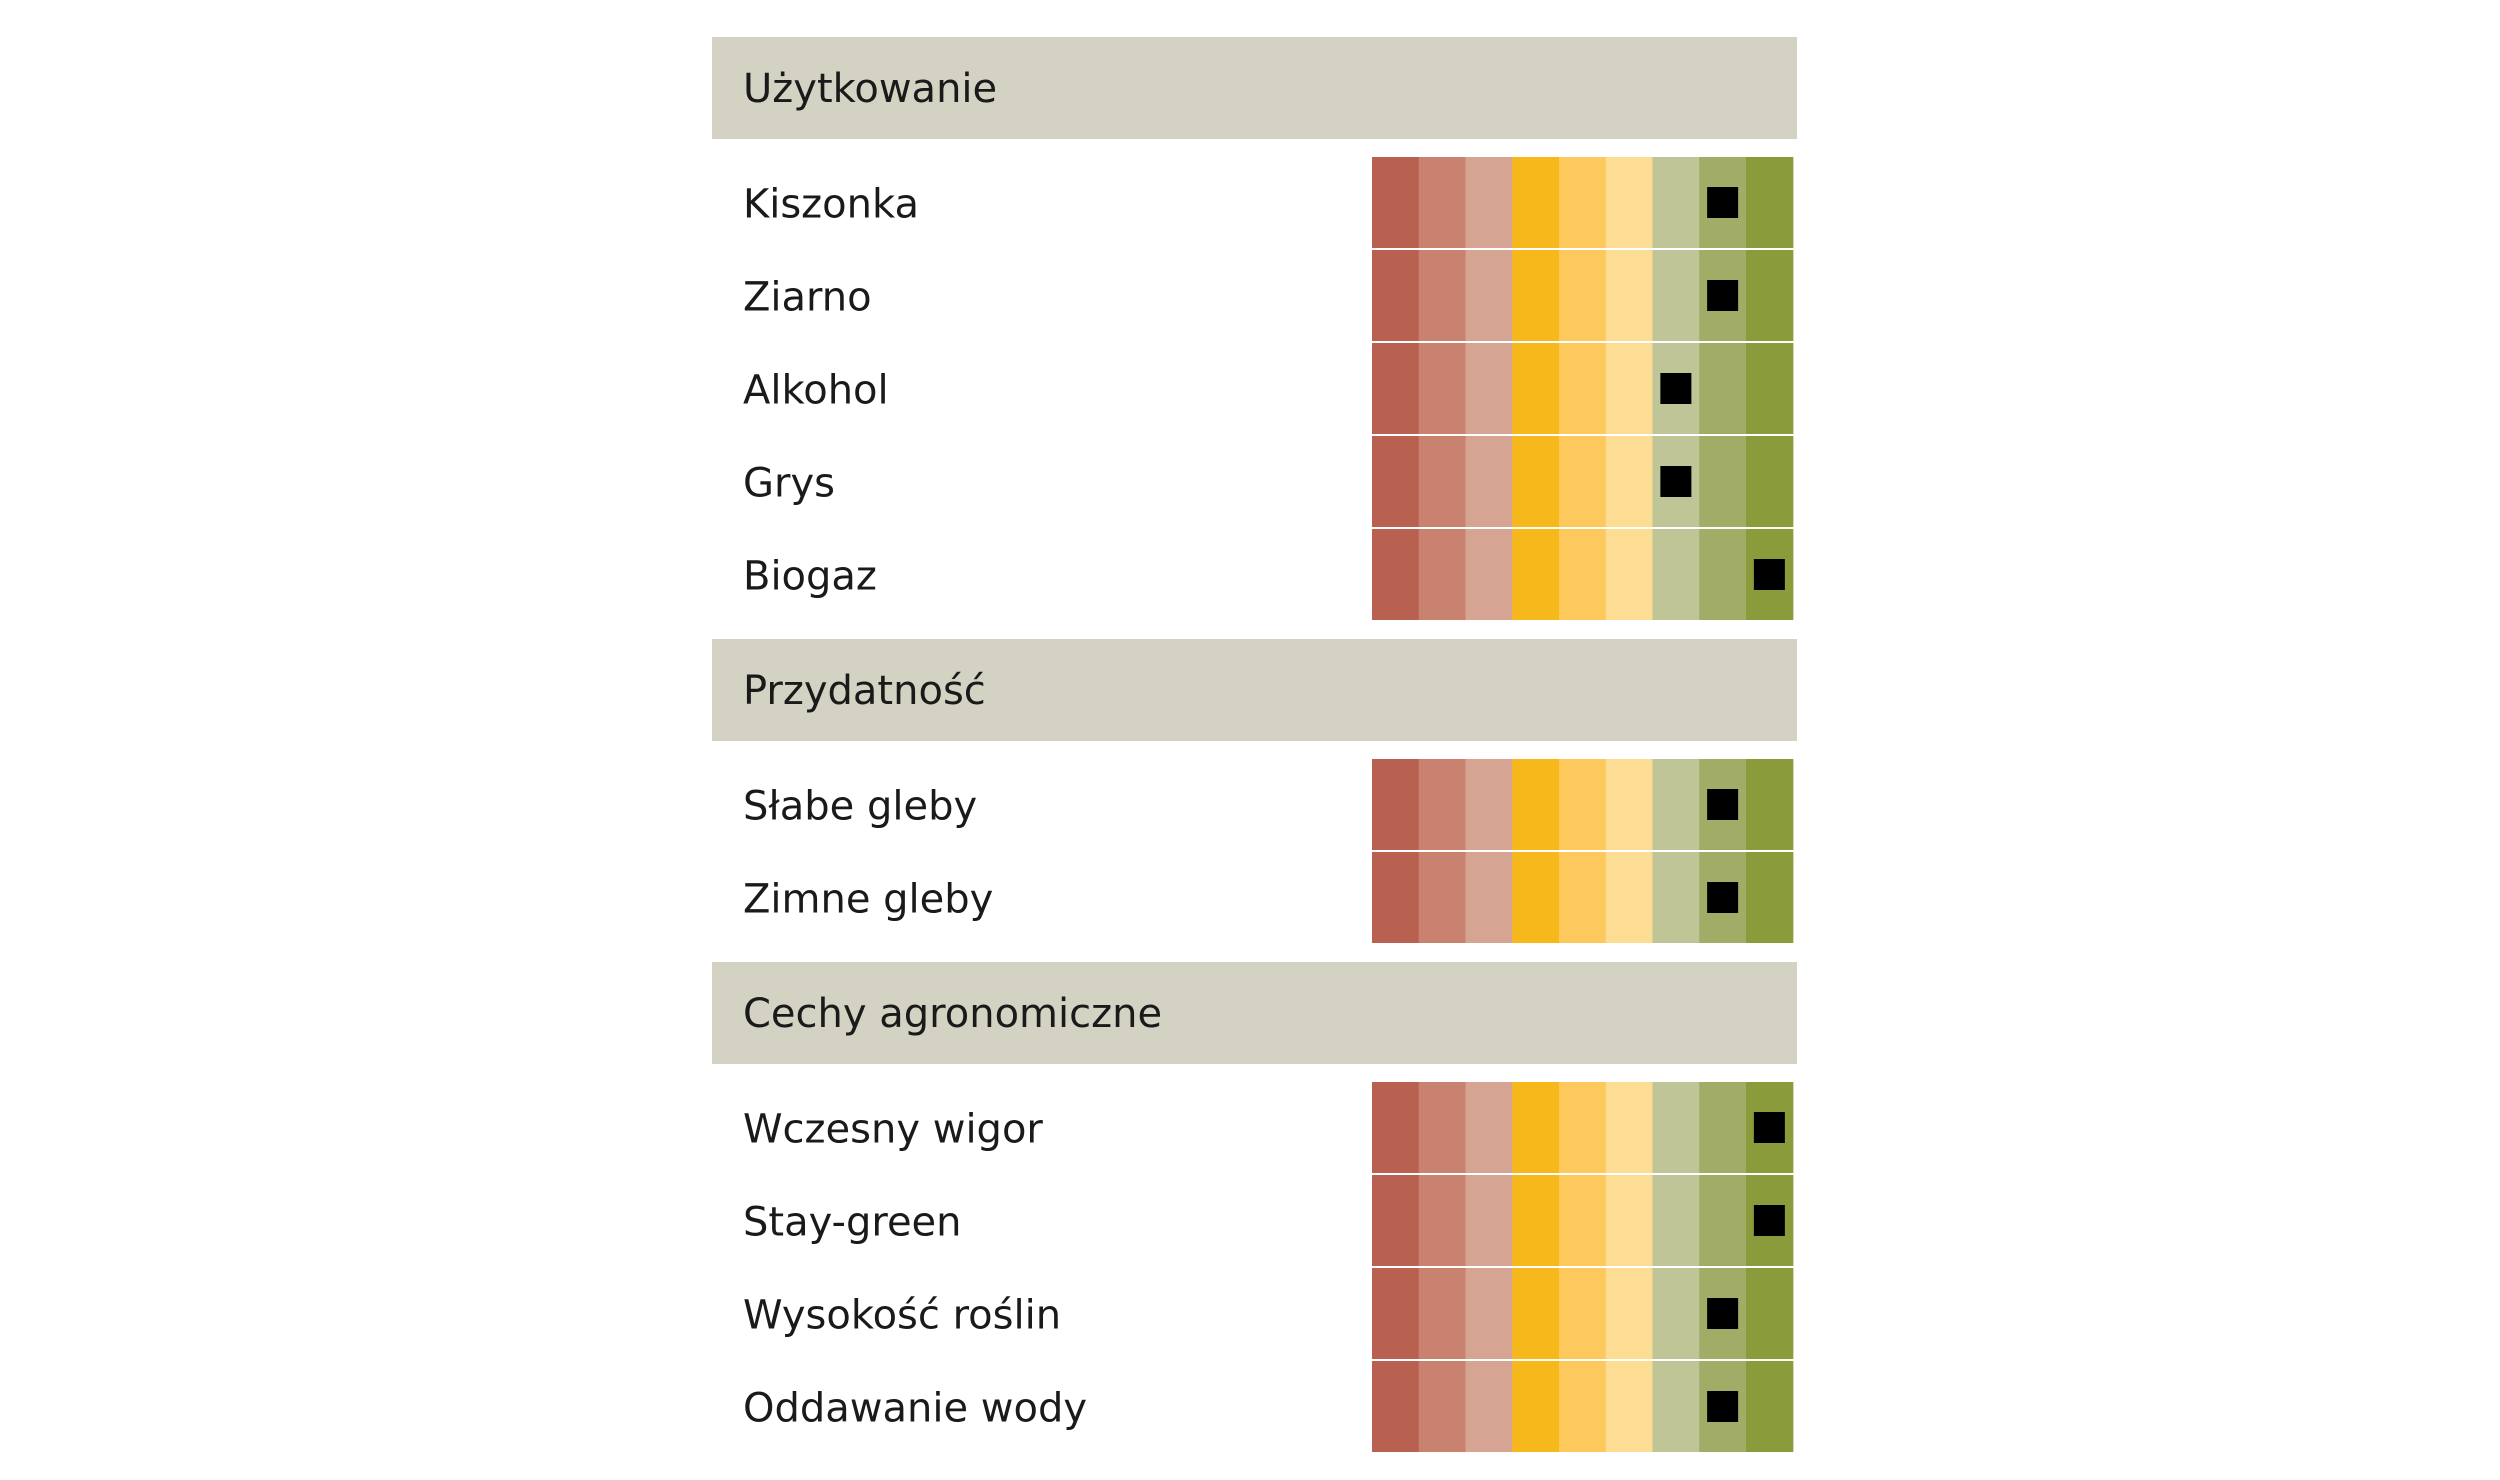 Image resolution: width=2500 pixels, height=1480 pixels. Describe the element at coordinates (864, 691) in the screenshot. I see `section-title: Przydatność` at that location.